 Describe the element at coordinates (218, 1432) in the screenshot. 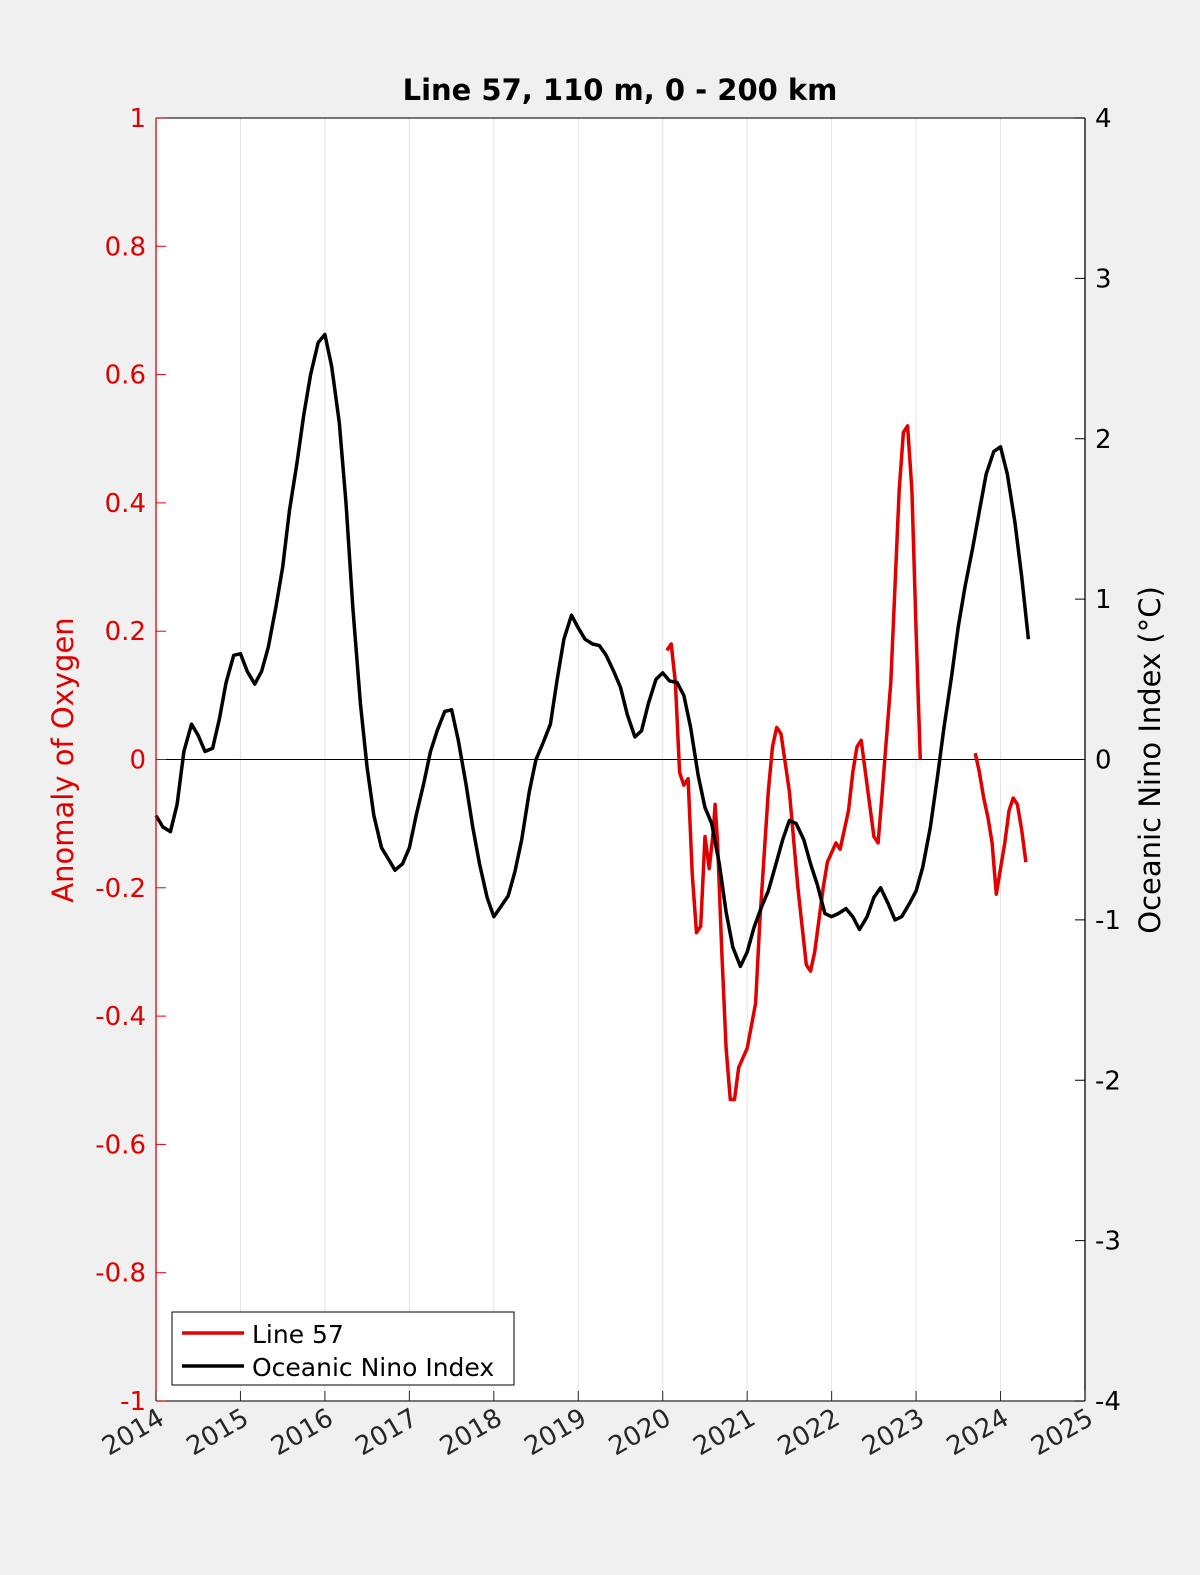

I see `x-tick-label: 2015` at that location.